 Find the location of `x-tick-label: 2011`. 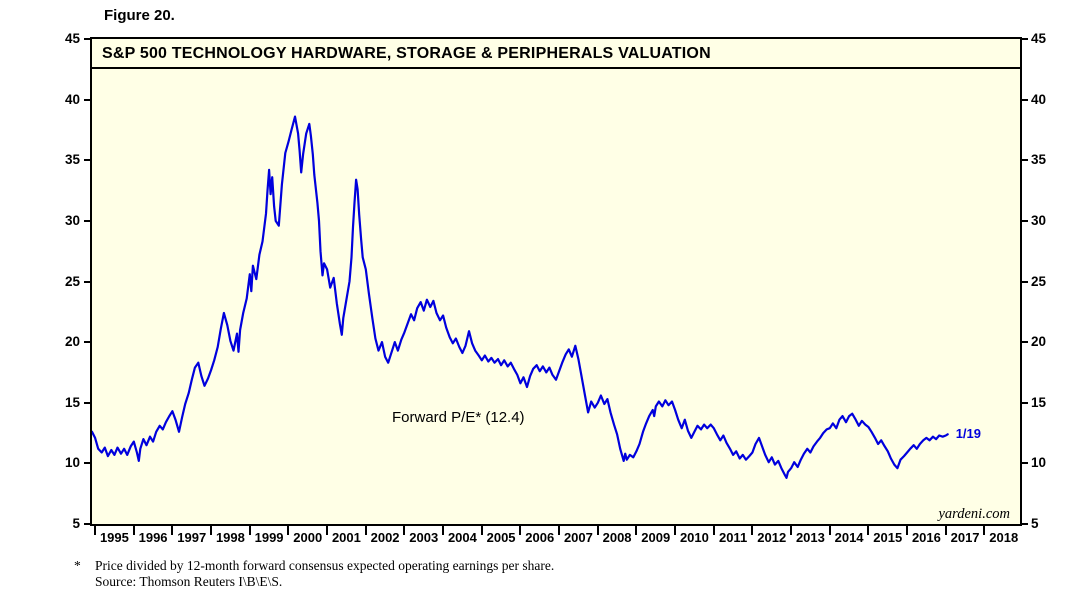

x-tick-label: 2011 is located at coordinates (733, 537).